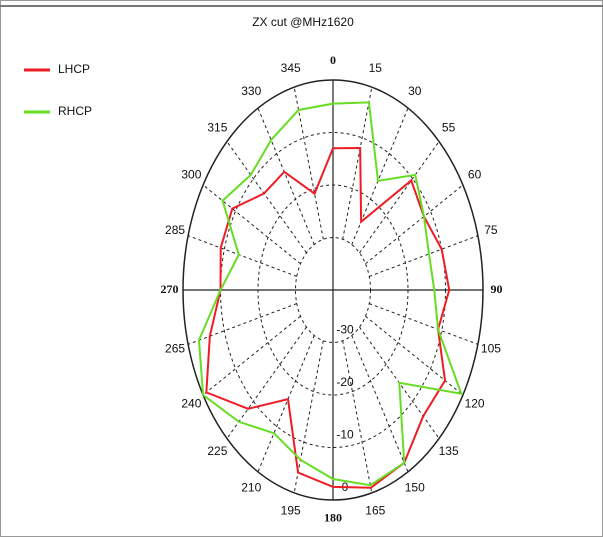 This screenshot has height=537, width=603. What do you see at coordinates (291, 510) in the screenshot?
I see `angle-label: 195` at bounding box center [291, 510].